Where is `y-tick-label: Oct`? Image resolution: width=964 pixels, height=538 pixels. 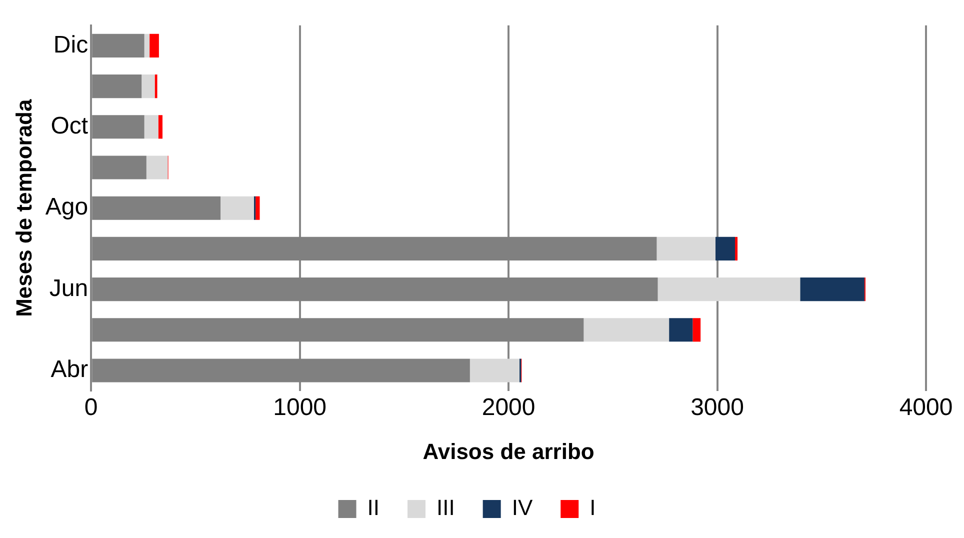 y-tick-label: Oct is located at coordinates (69, 126).